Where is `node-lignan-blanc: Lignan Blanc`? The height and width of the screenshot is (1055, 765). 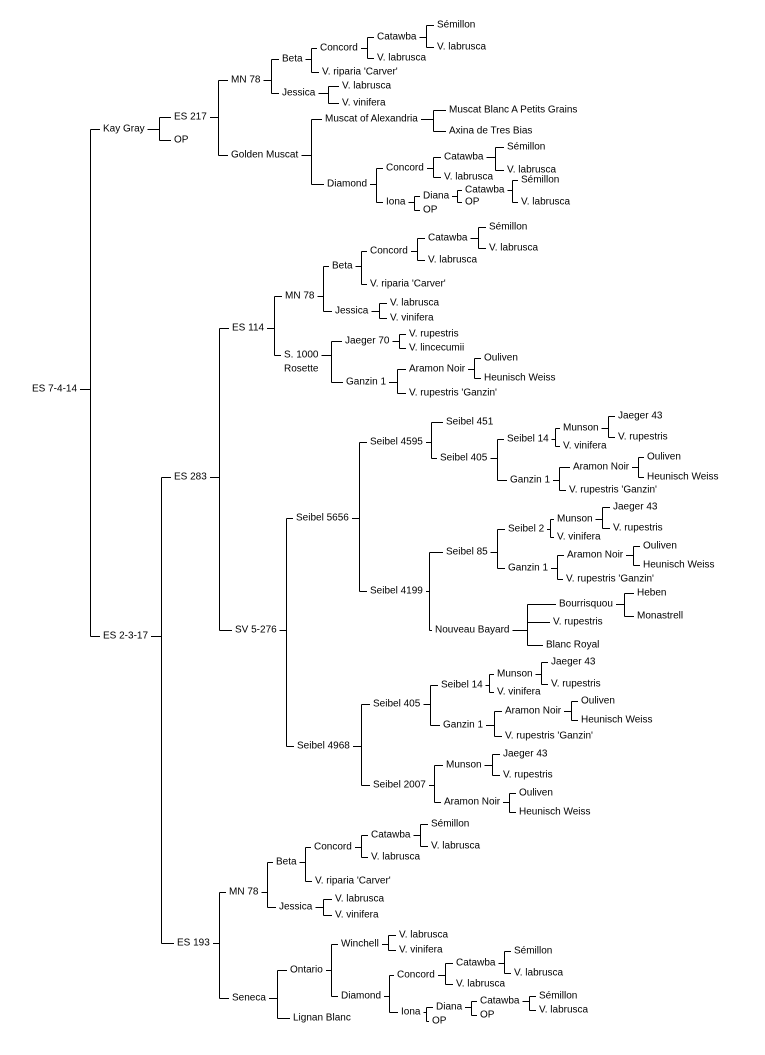
node-lignan-blanc: Lignan Blanc is located at coordinates (322, 1018).